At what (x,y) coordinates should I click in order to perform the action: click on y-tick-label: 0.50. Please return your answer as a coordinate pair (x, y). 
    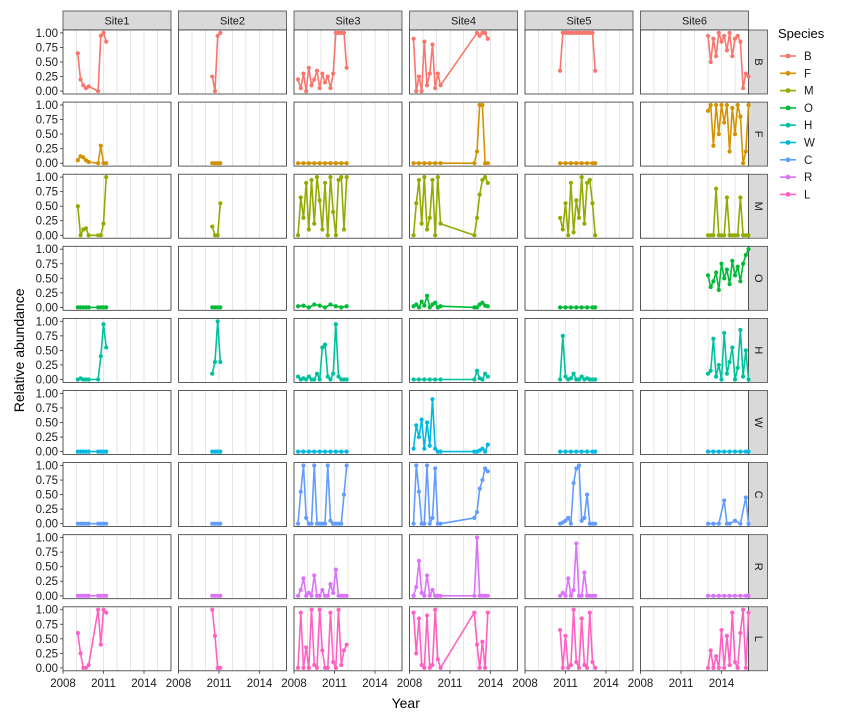
    Looking at the image, I should click on (47, 279).